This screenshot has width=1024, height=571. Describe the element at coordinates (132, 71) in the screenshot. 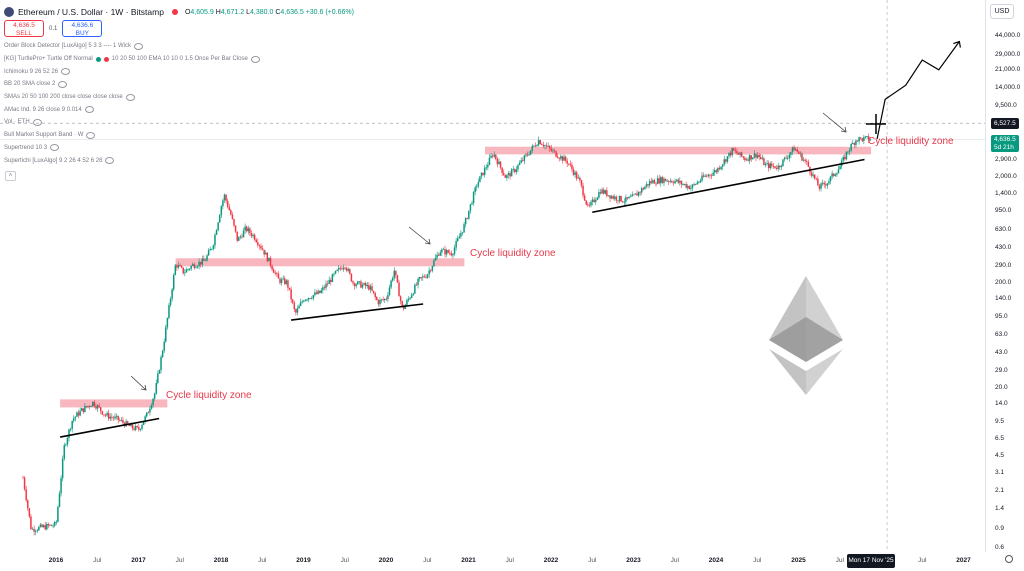

I see `indicator-item: Ichimoku 9 26 52 26` at that location.